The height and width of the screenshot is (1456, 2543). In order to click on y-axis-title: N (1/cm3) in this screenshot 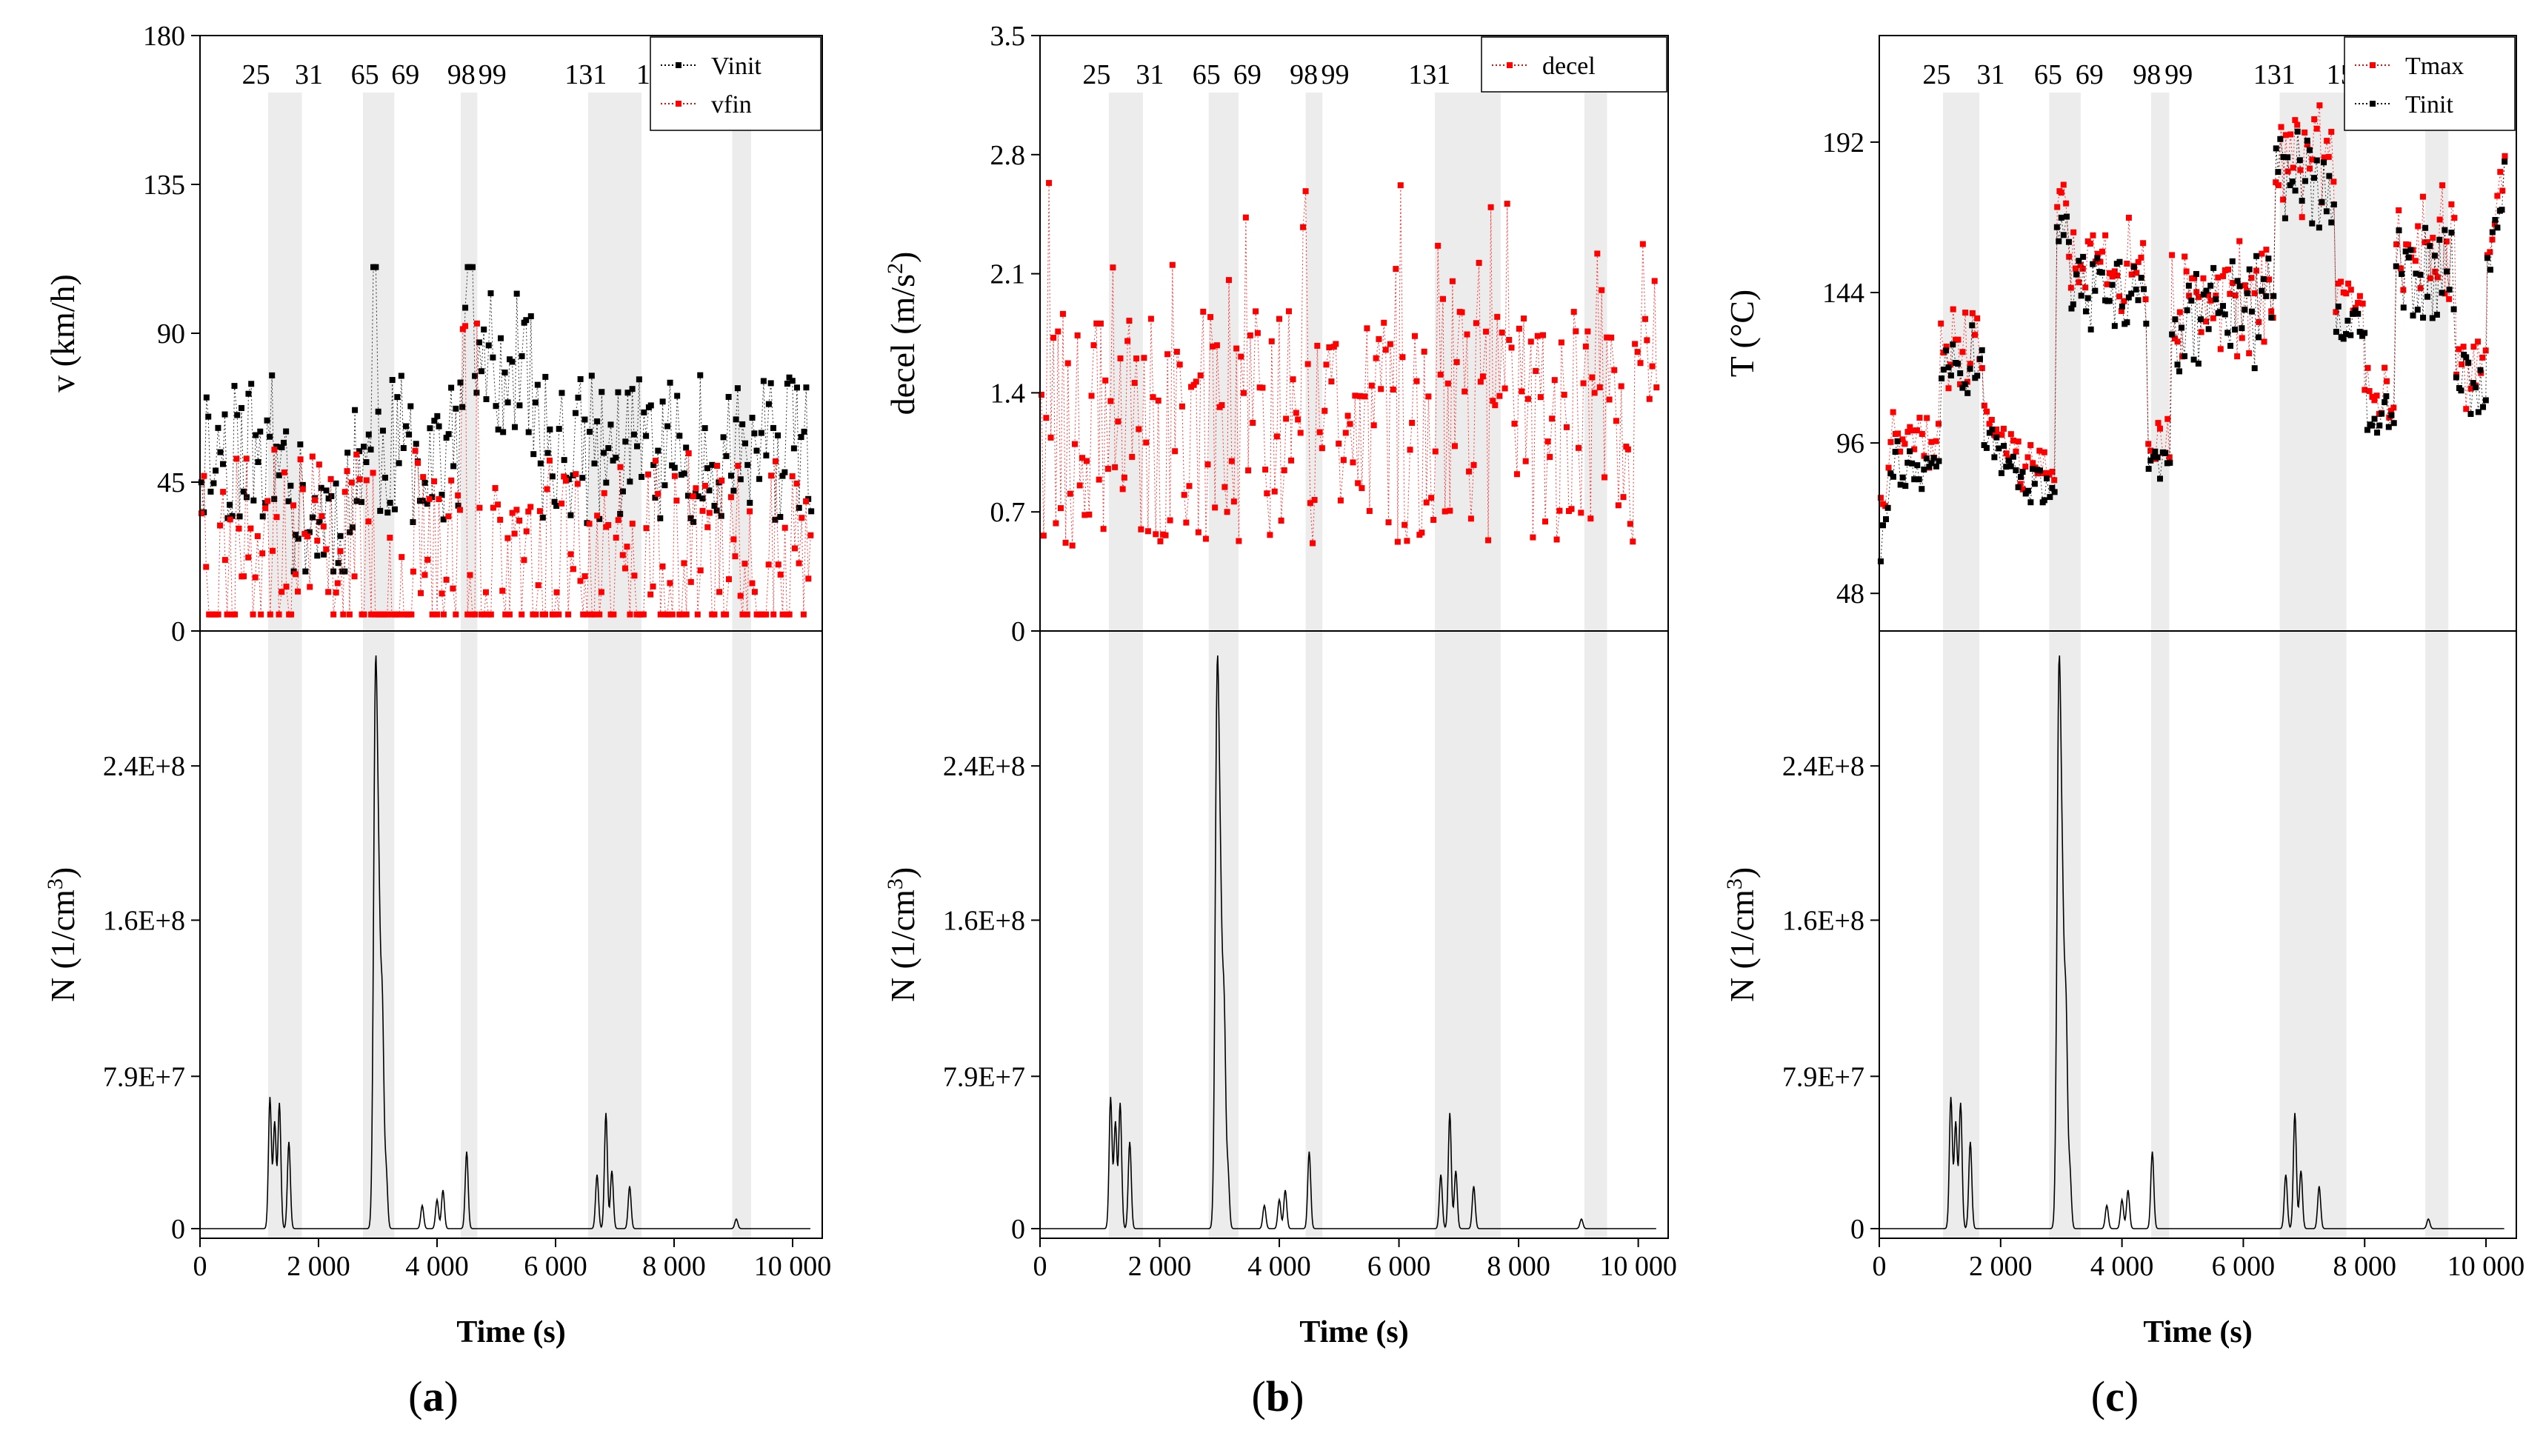, I will do `click(62, 935)`.